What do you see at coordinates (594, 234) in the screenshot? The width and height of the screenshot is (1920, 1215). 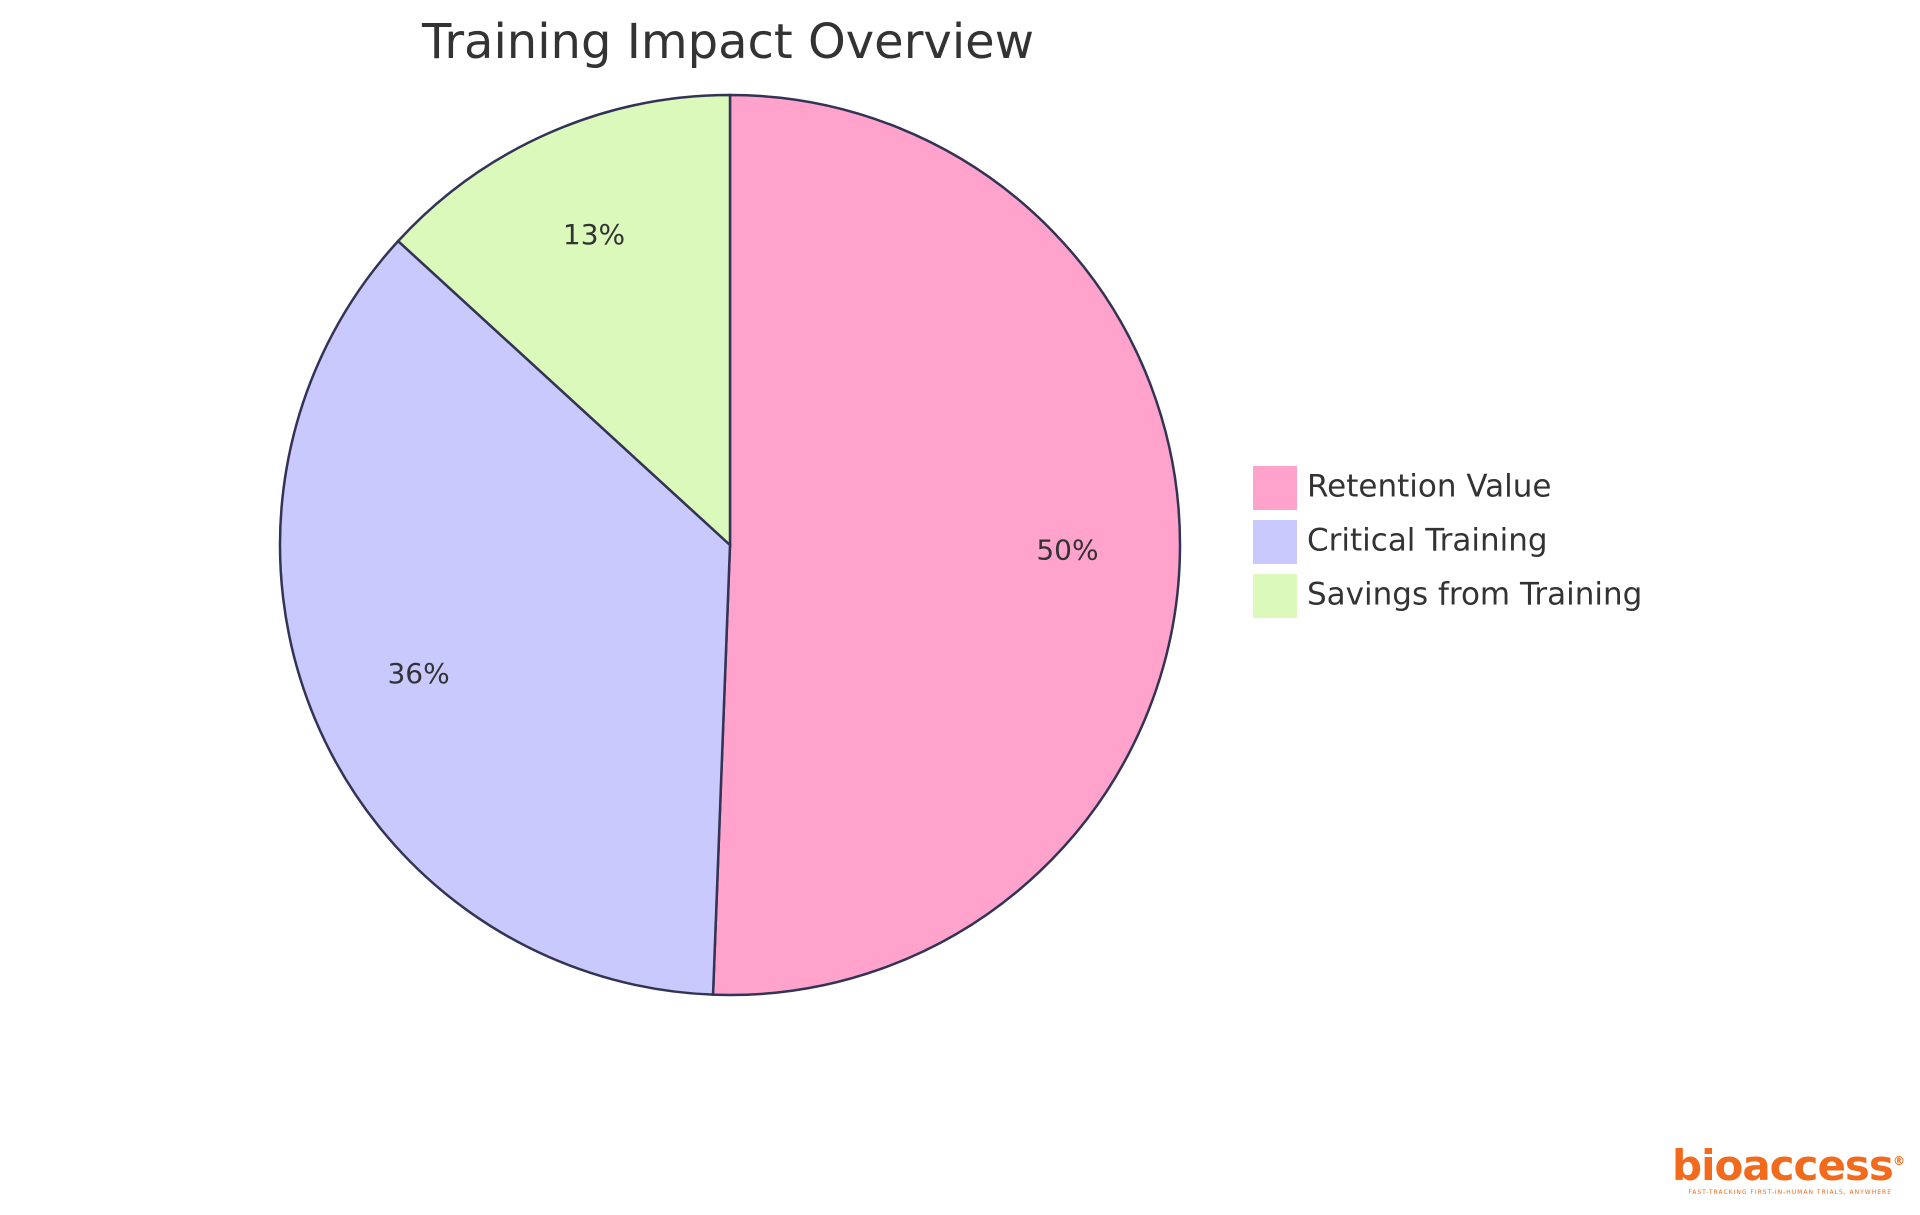 I see `slice-label-savings-from-training: 13%` at bounding box center [594, 234].